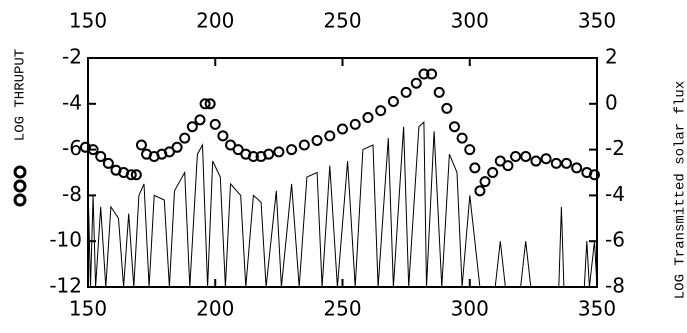  What do you see at coordinates (88, 309) in the screenshot?
I see `x-tick-label: 150` at bounding box center [88, 309].